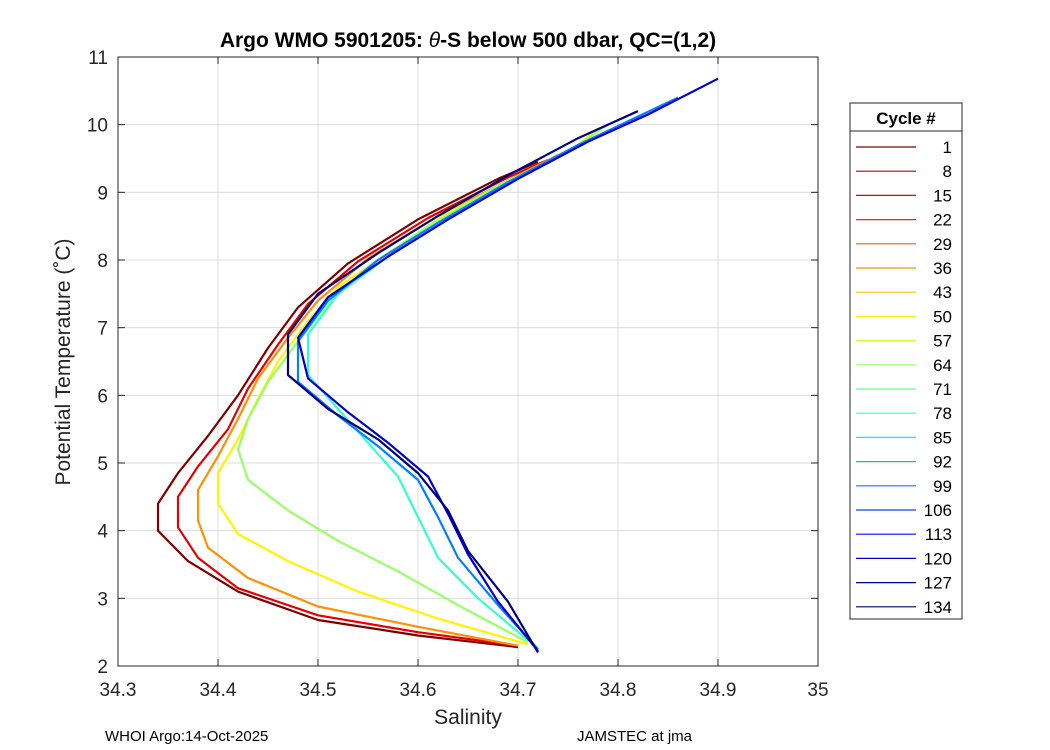 The image size is (1050, 750). Describe the element at coordinates (942, 389) in the screenshot. I see `legend-label-cycle-71: 71` at that location.